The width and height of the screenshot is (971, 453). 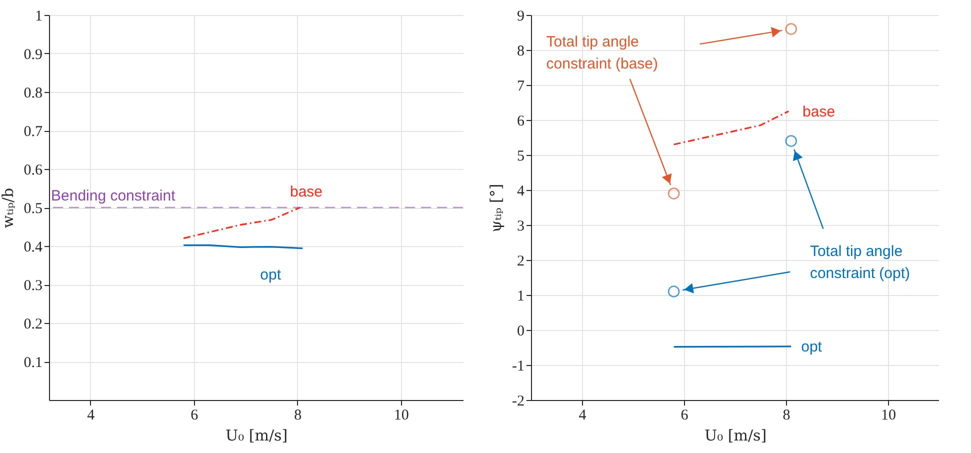 I want to click on y-tick-label: 0.7, so click(x=33, y=132).